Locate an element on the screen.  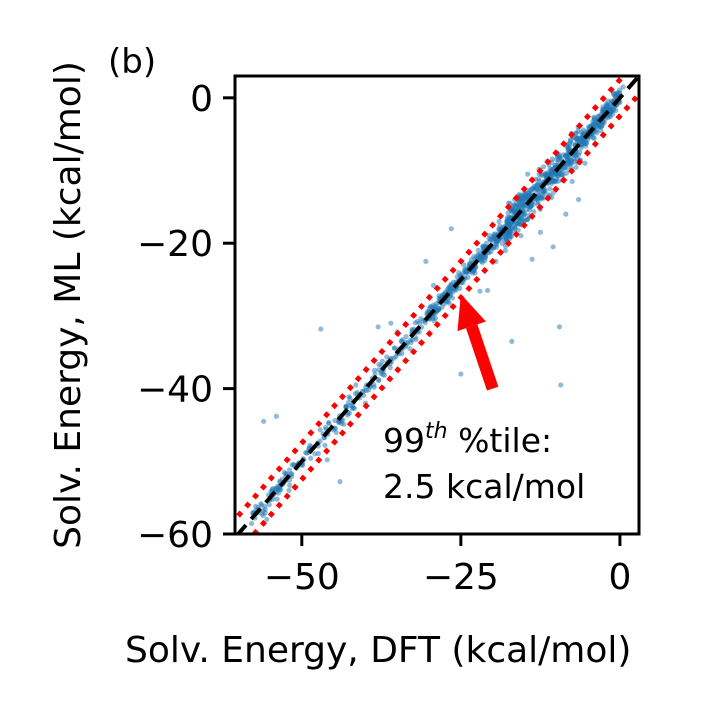
annotation-text-line1: 99th %tile: is located at coordinates (467, 439).